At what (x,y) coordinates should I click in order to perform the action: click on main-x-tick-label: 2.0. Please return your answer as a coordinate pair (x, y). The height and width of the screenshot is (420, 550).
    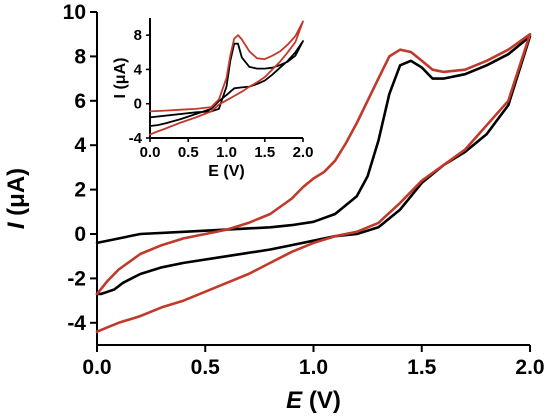
    Looking at the image, I should click on (529, 367).